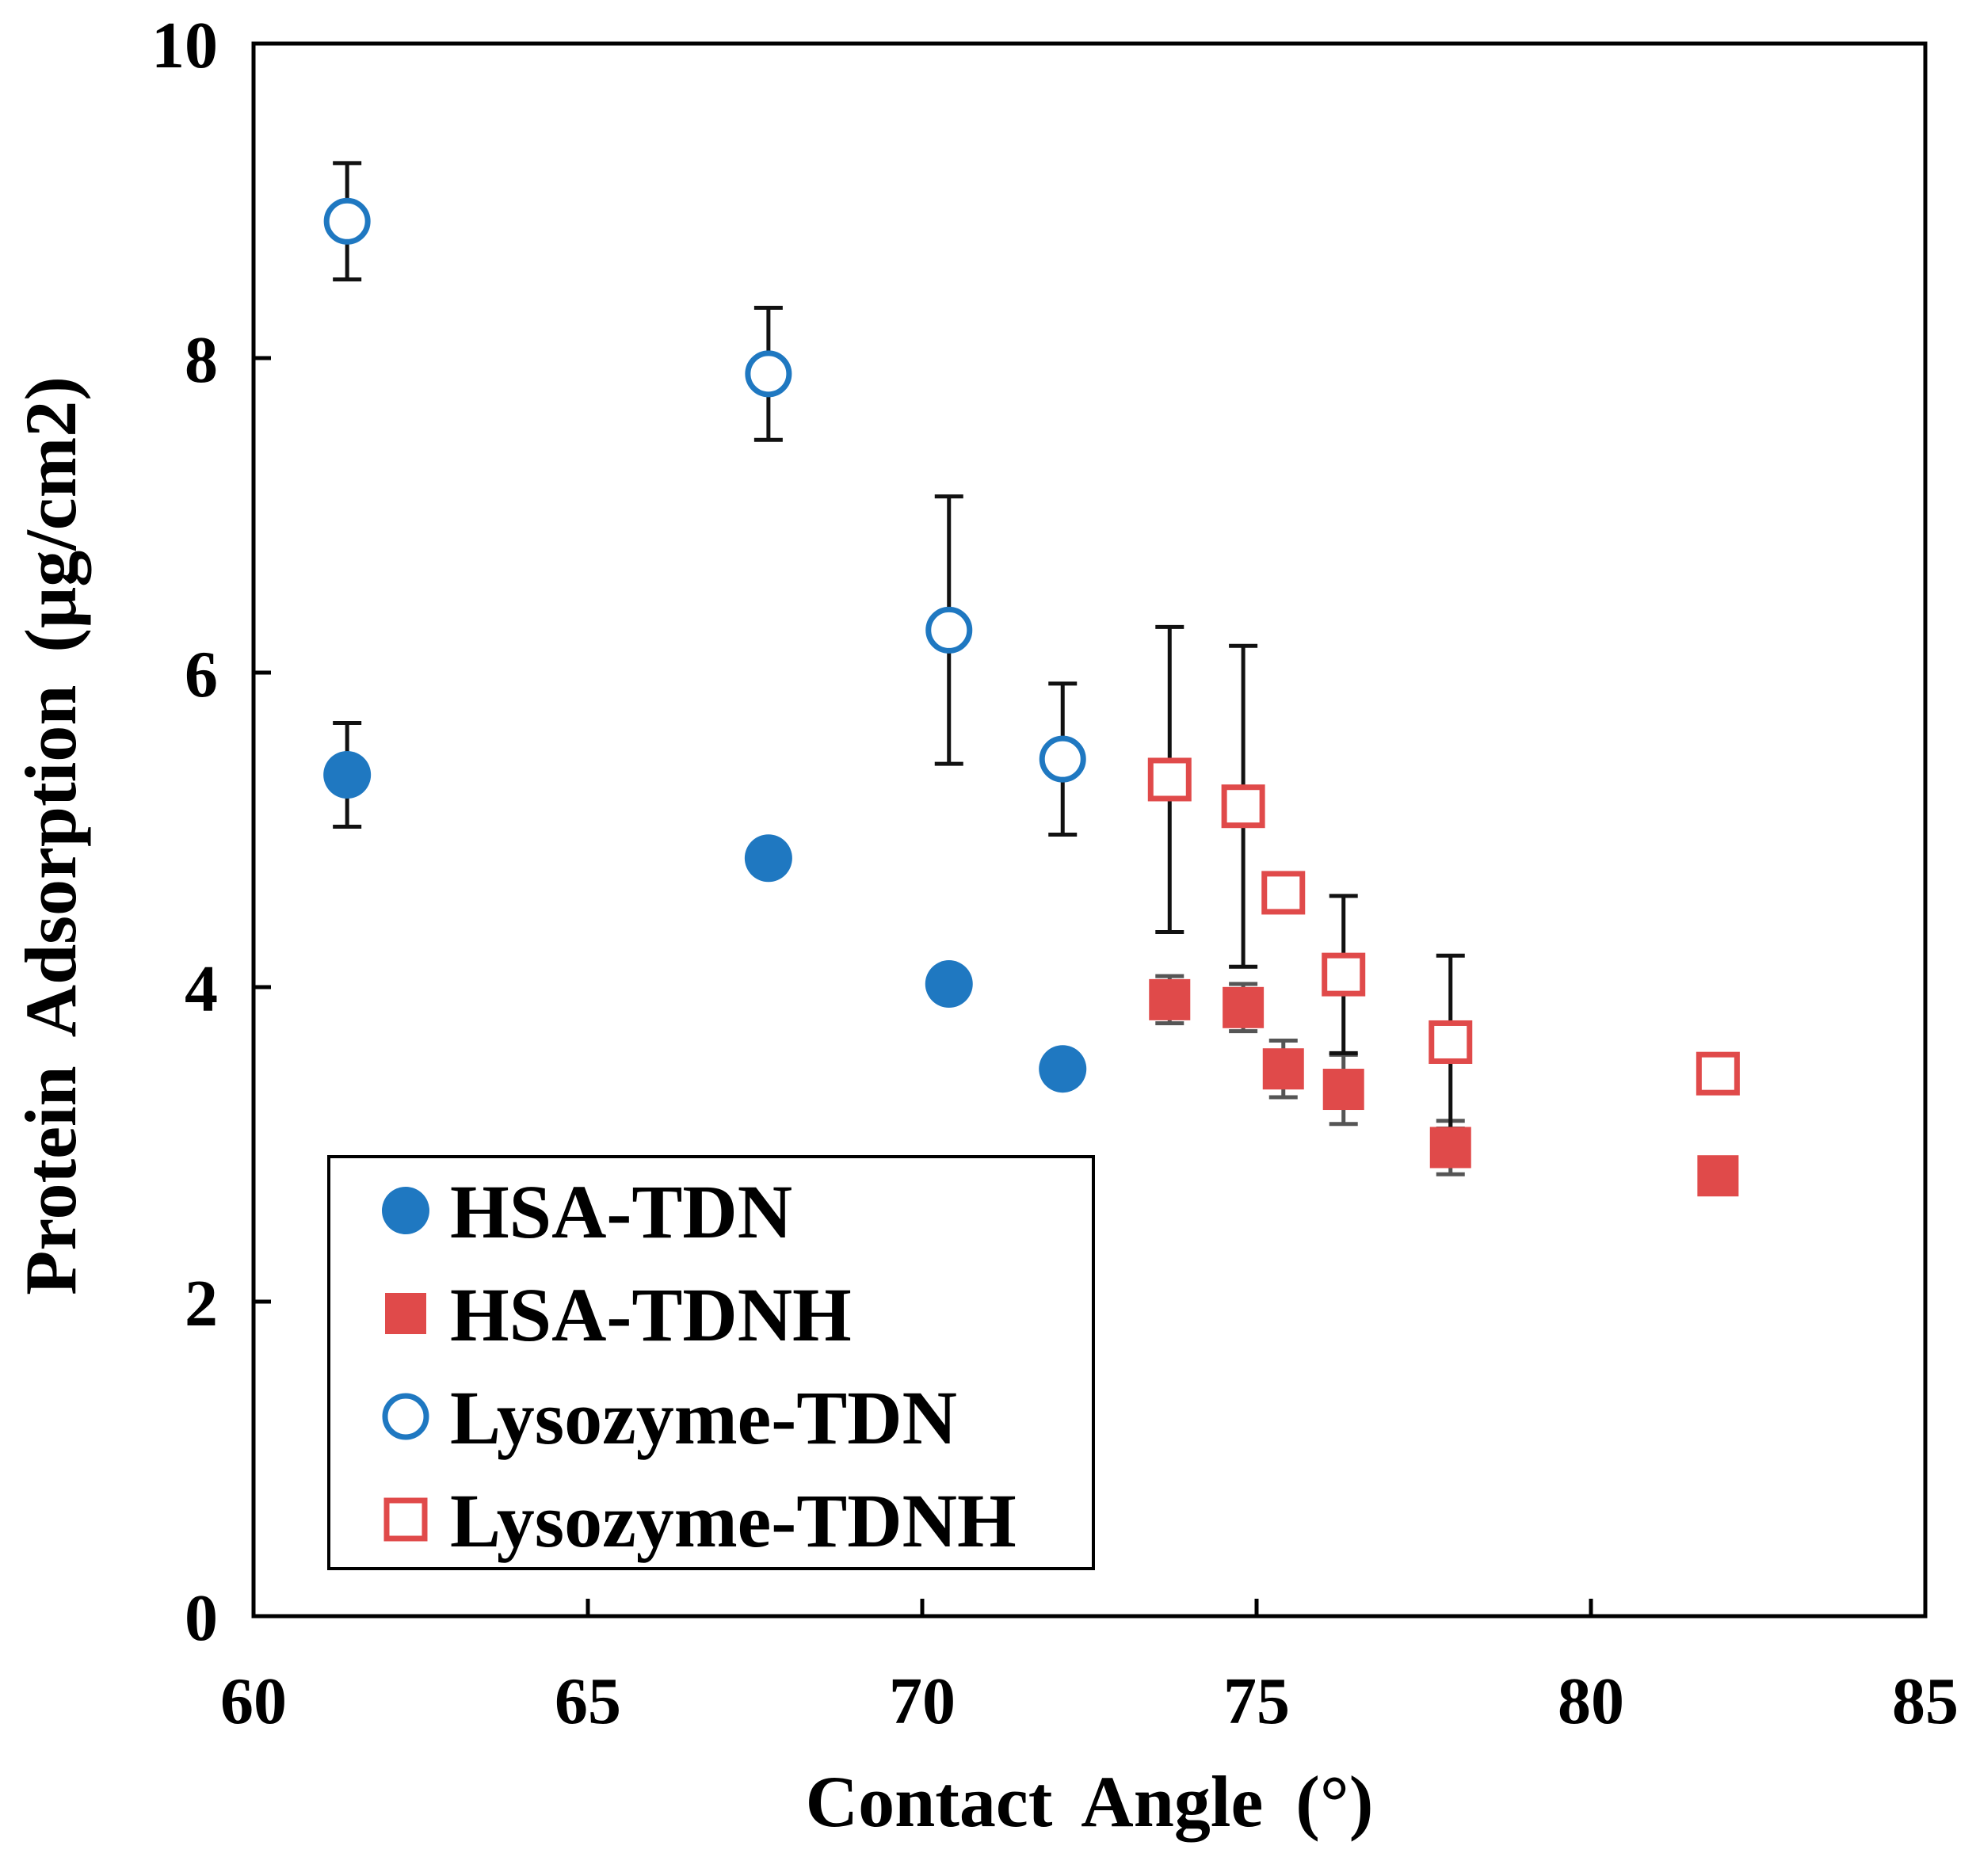  Describe the element at coordinates (621, 1211) in the screenshot. I see `legend-label: HSA-TDN` at that location.